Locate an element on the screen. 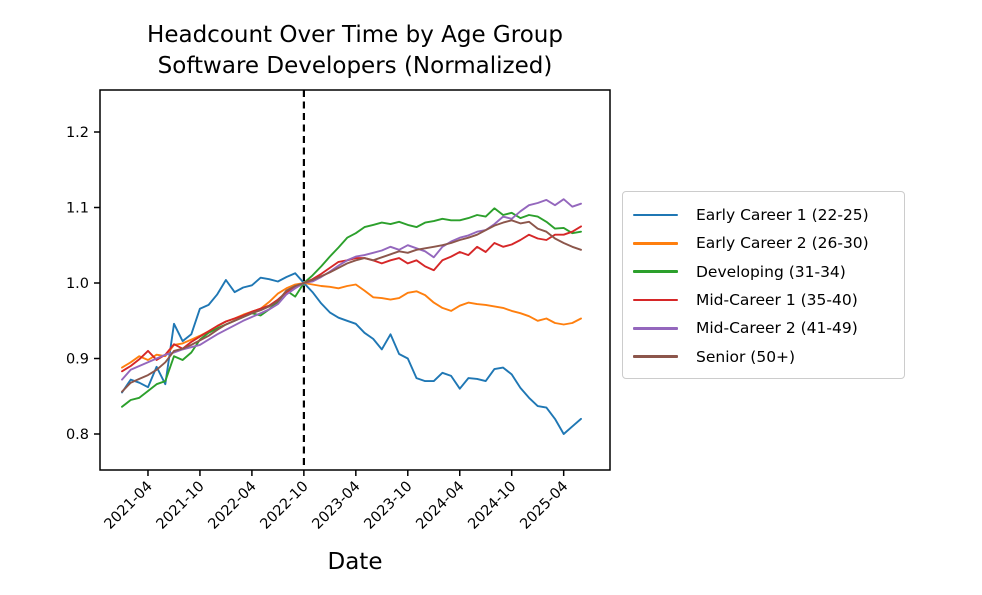 Image resolution: width=982 pixels, height=595 pixels. chart-title: Headcount Over Time by Age Group is located at coordinates (355, 35).